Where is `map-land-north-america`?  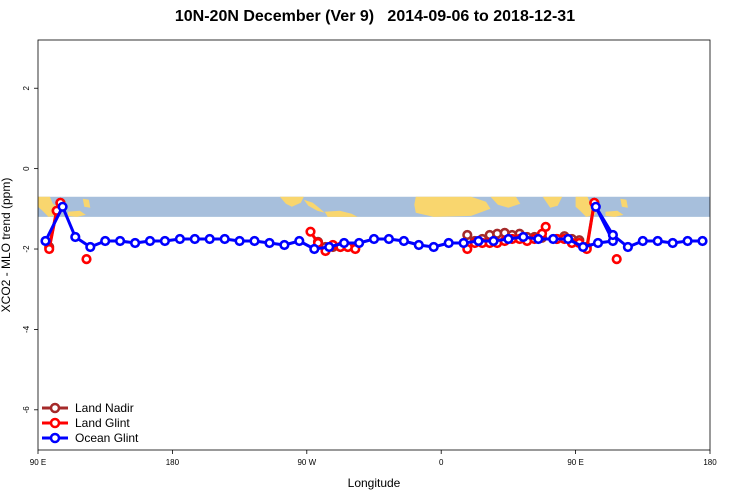 map-land-north-america is located at coordinates (291, 201).